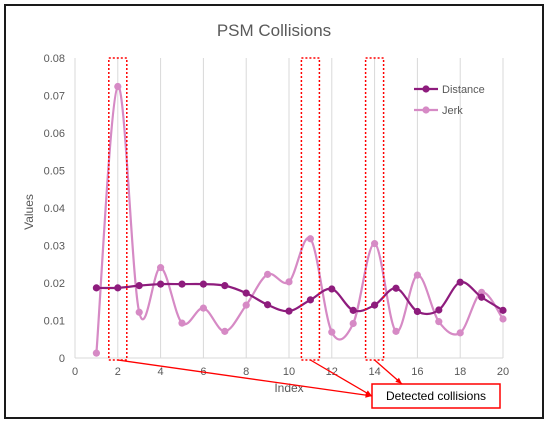  I want to click on x-tick-label: 16, so click(417, 372).